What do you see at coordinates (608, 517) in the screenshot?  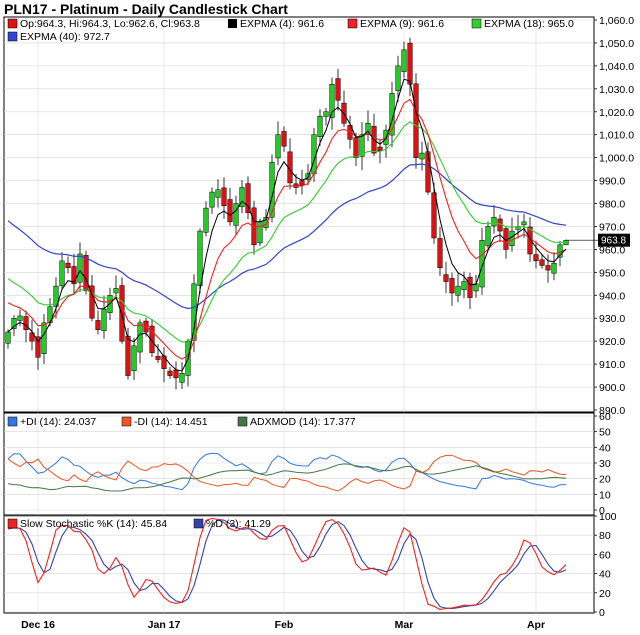 I see `stoch-tick-label: 100` at bounding box center [608, 517].